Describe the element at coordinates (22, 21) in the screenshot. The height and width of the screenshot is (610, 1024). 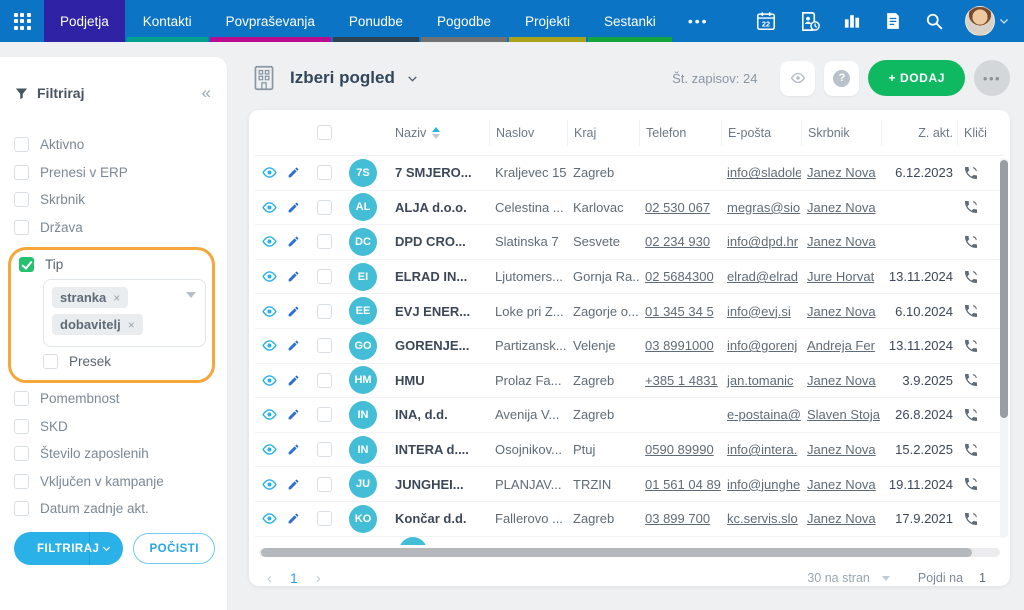
I see `app-launcher-button` at that location.